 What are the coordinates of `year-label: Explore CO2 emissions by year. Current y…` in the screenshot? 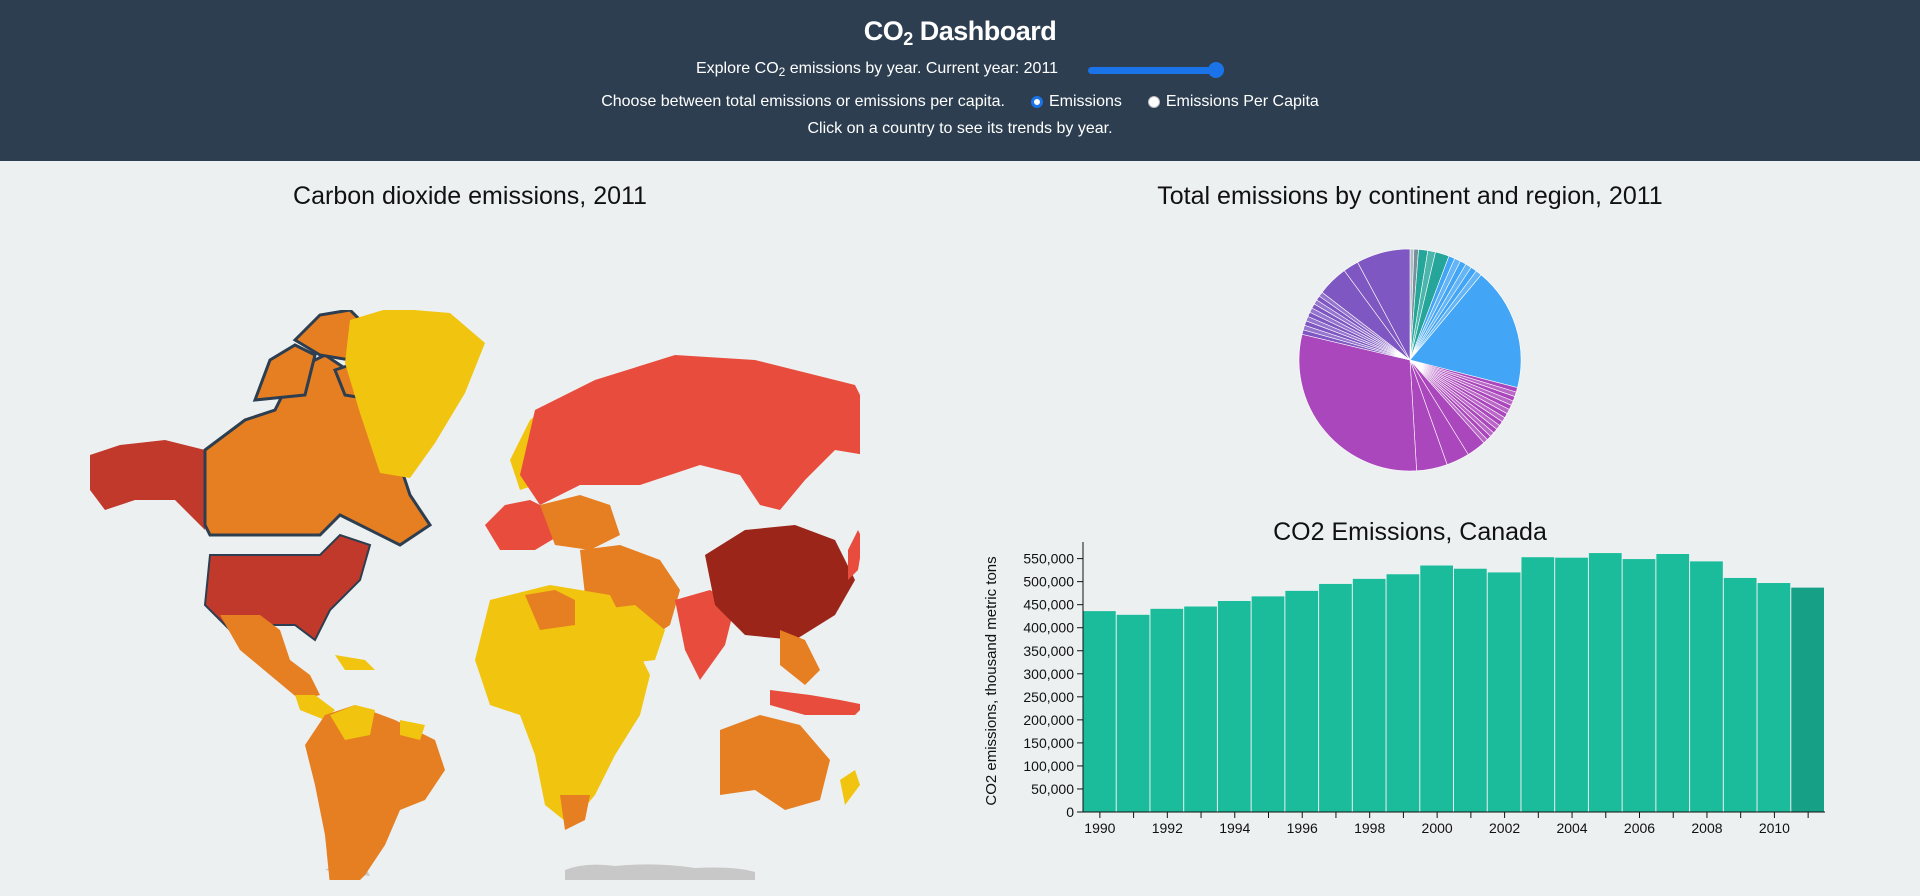 It's located at (877, 69).